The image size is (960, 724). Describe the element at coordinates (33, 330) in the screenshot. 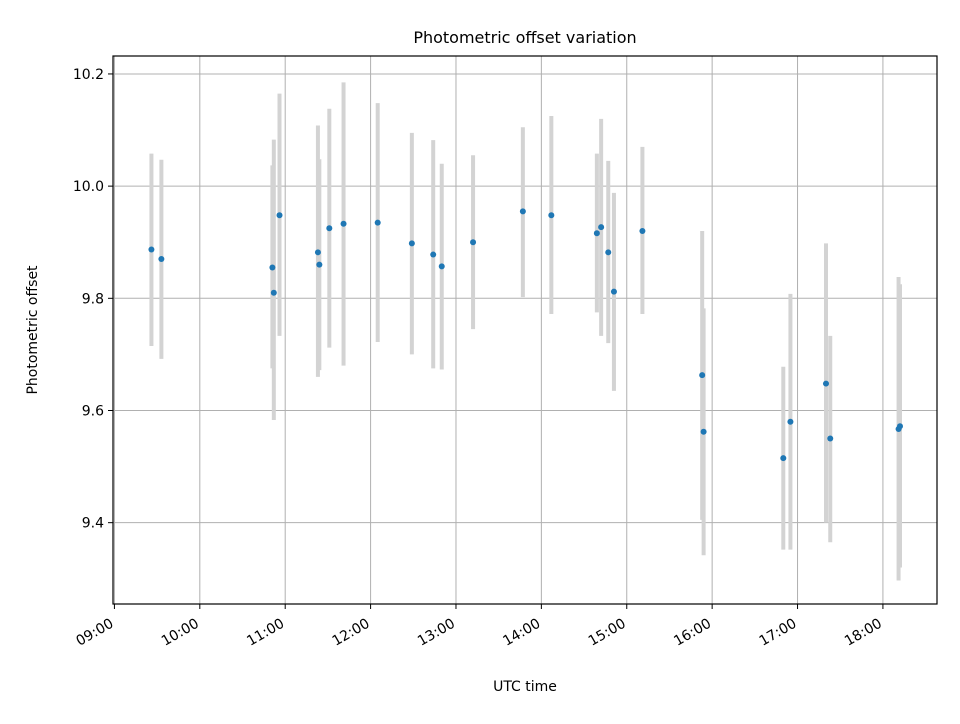

I see `y-axis-label: Photometric offset` at that location.